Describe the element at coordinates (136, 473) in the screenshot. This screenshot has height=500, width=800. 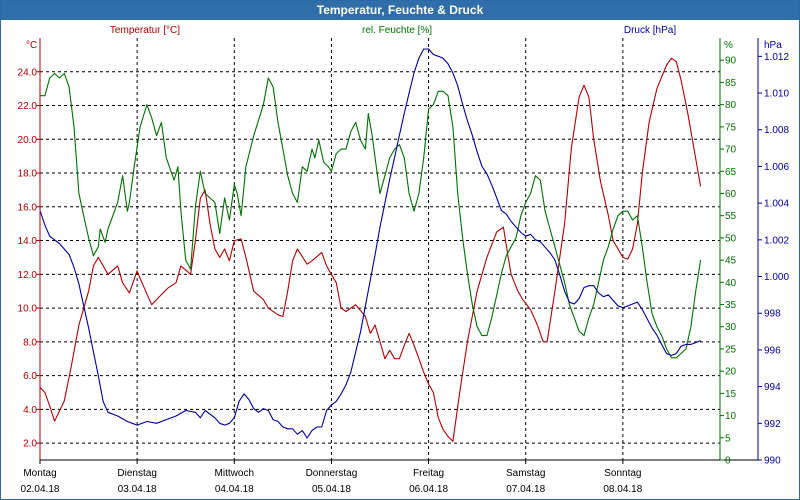
I see `x-tick-day: Dienstag` at that location.